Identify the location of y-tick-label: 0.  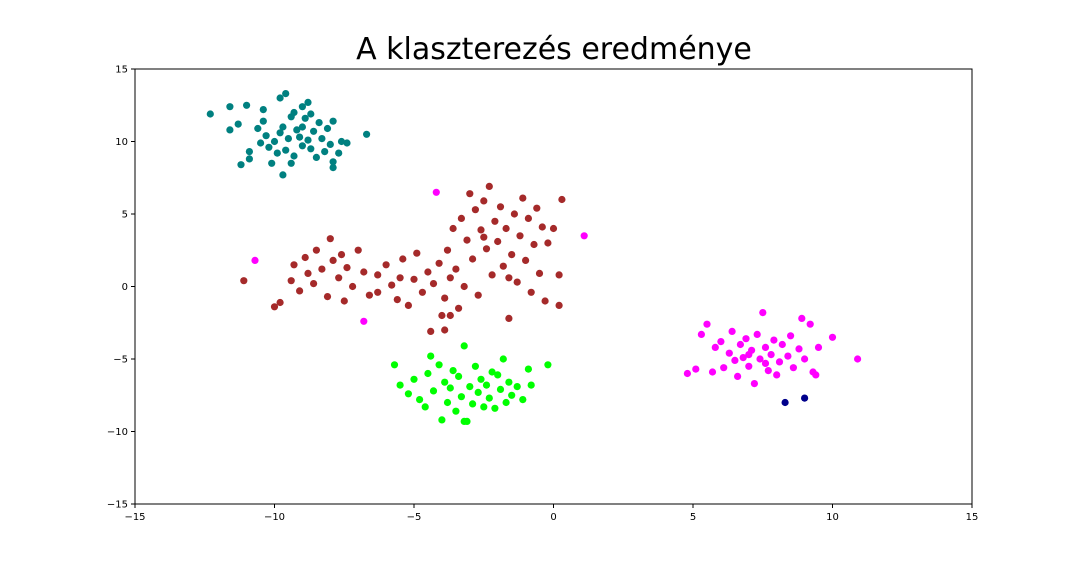
(125, 287).